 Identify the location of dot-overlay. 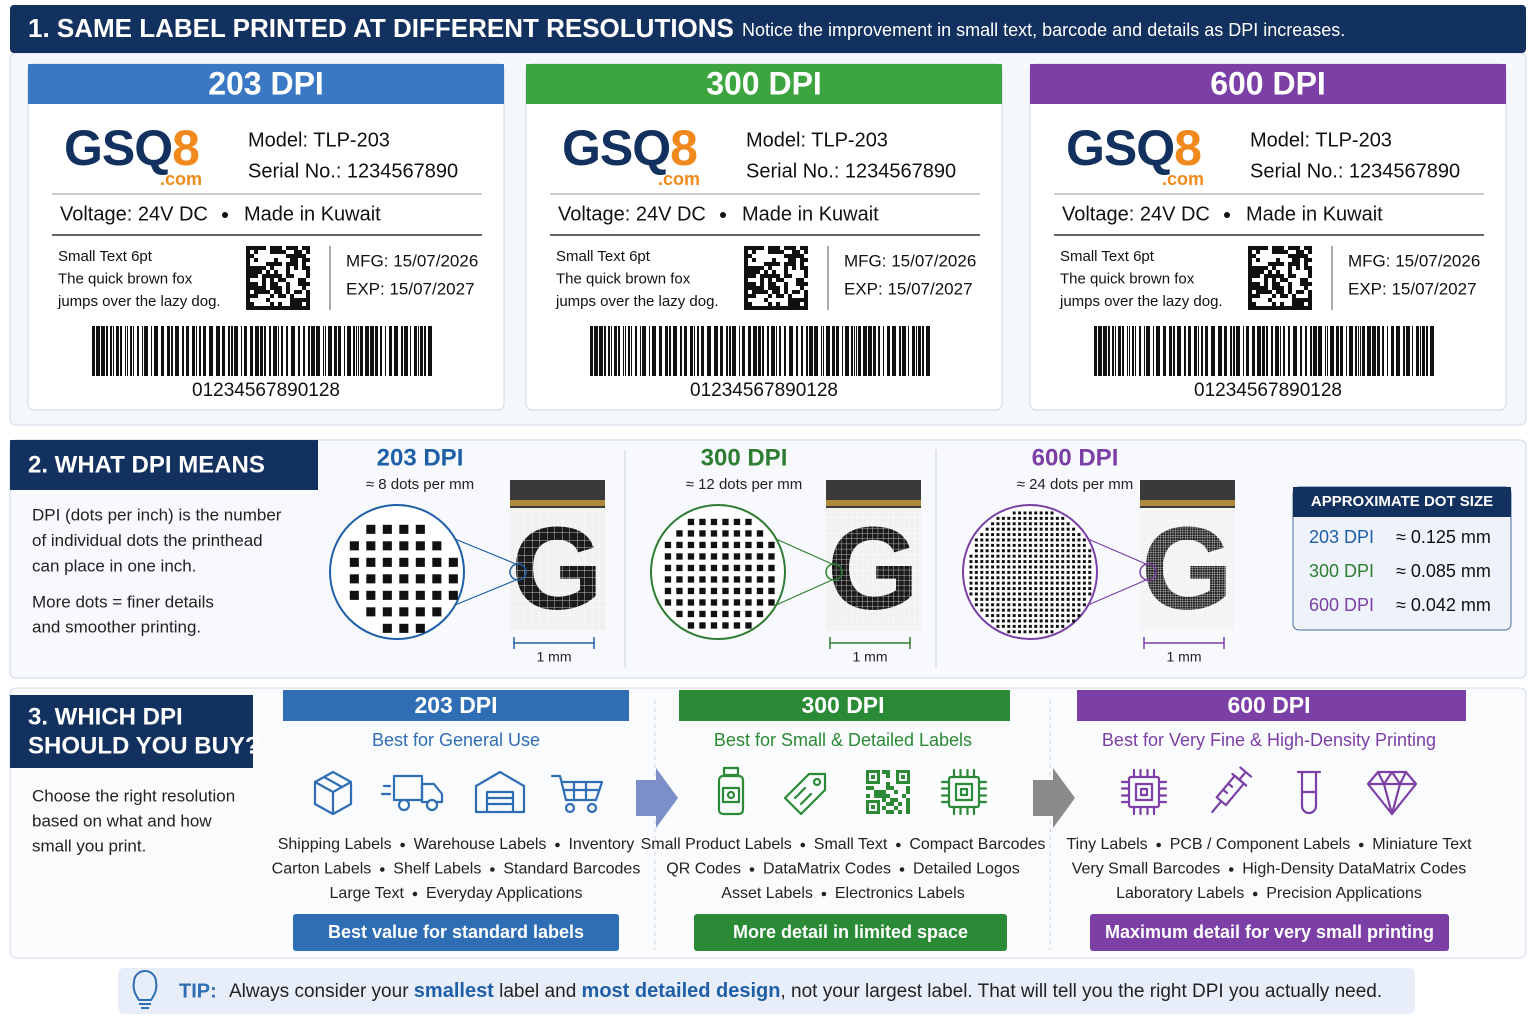
(873, 569).